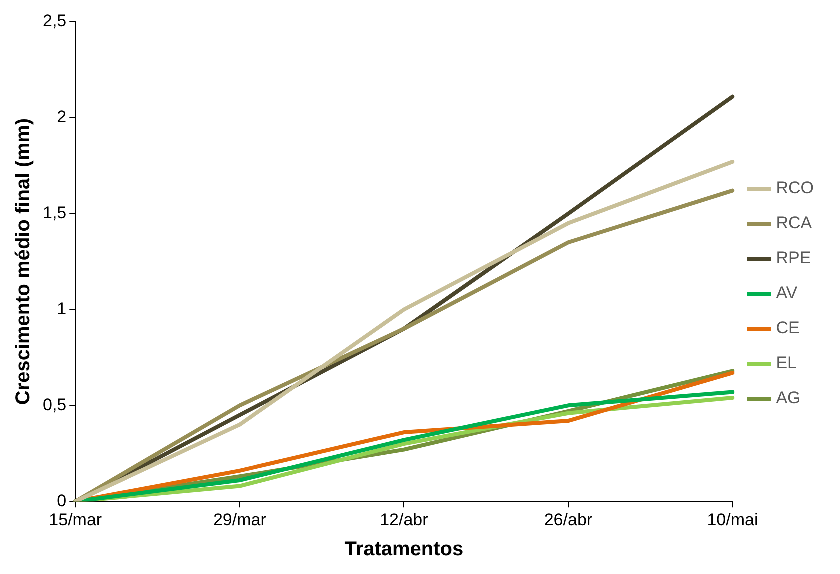 The height and width of the screenshot is (574, 840). I want to click on legend-label: AG, so click(788, 398).